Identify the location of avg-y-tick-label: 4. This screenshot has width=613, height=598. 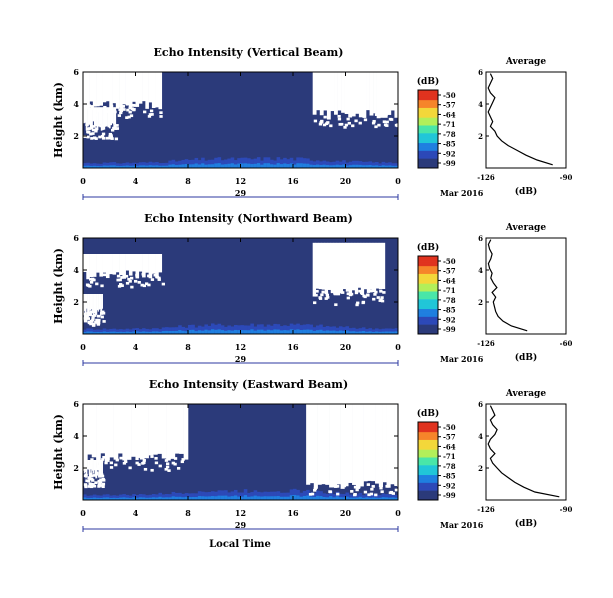
(480, 436).